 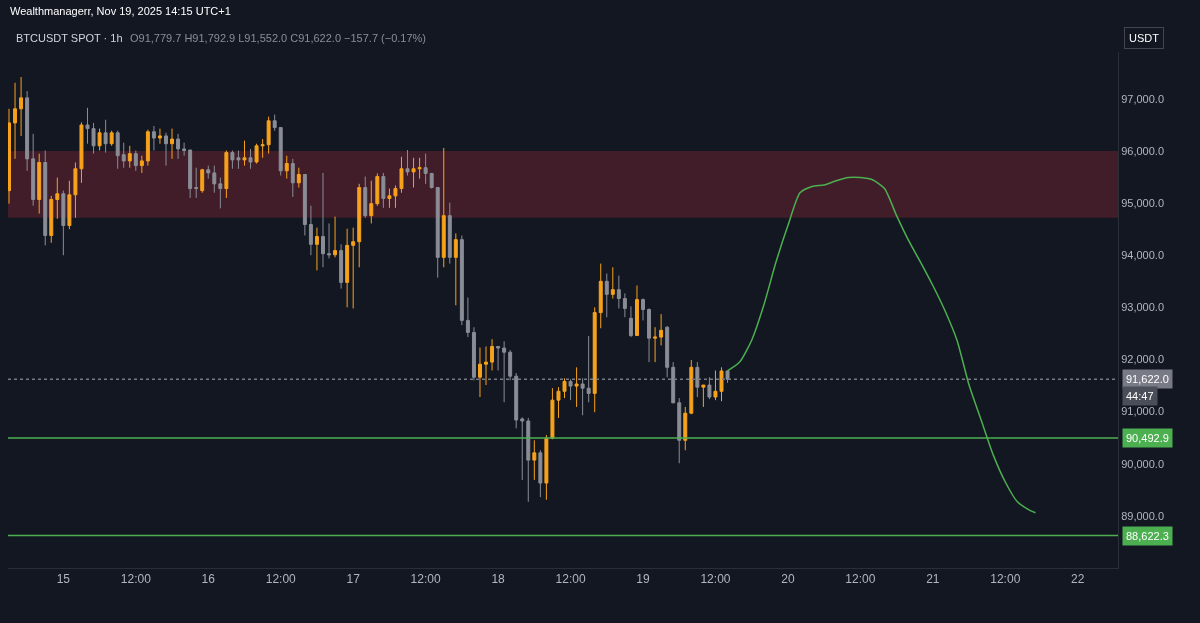 I want to click on y-tick-label: 89,000.0, so click(x=1143, y=515).